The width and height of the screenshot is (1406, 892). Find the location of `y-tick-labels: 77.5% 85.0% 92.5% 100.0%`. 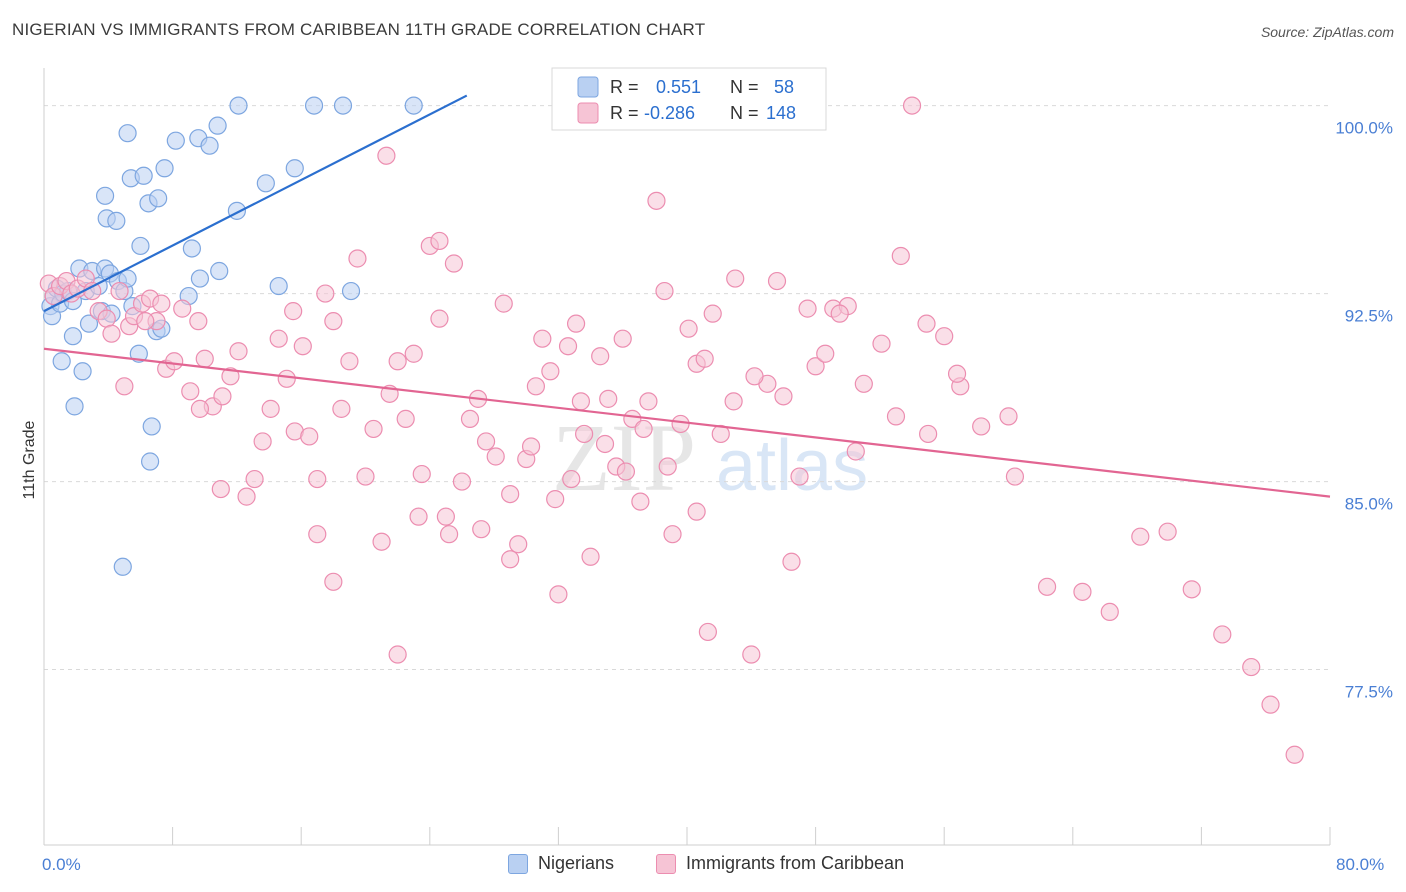

y-tick-labels: 77.5% 85.0% 92.5% 100.0% is located at coordinates (1364, 410).